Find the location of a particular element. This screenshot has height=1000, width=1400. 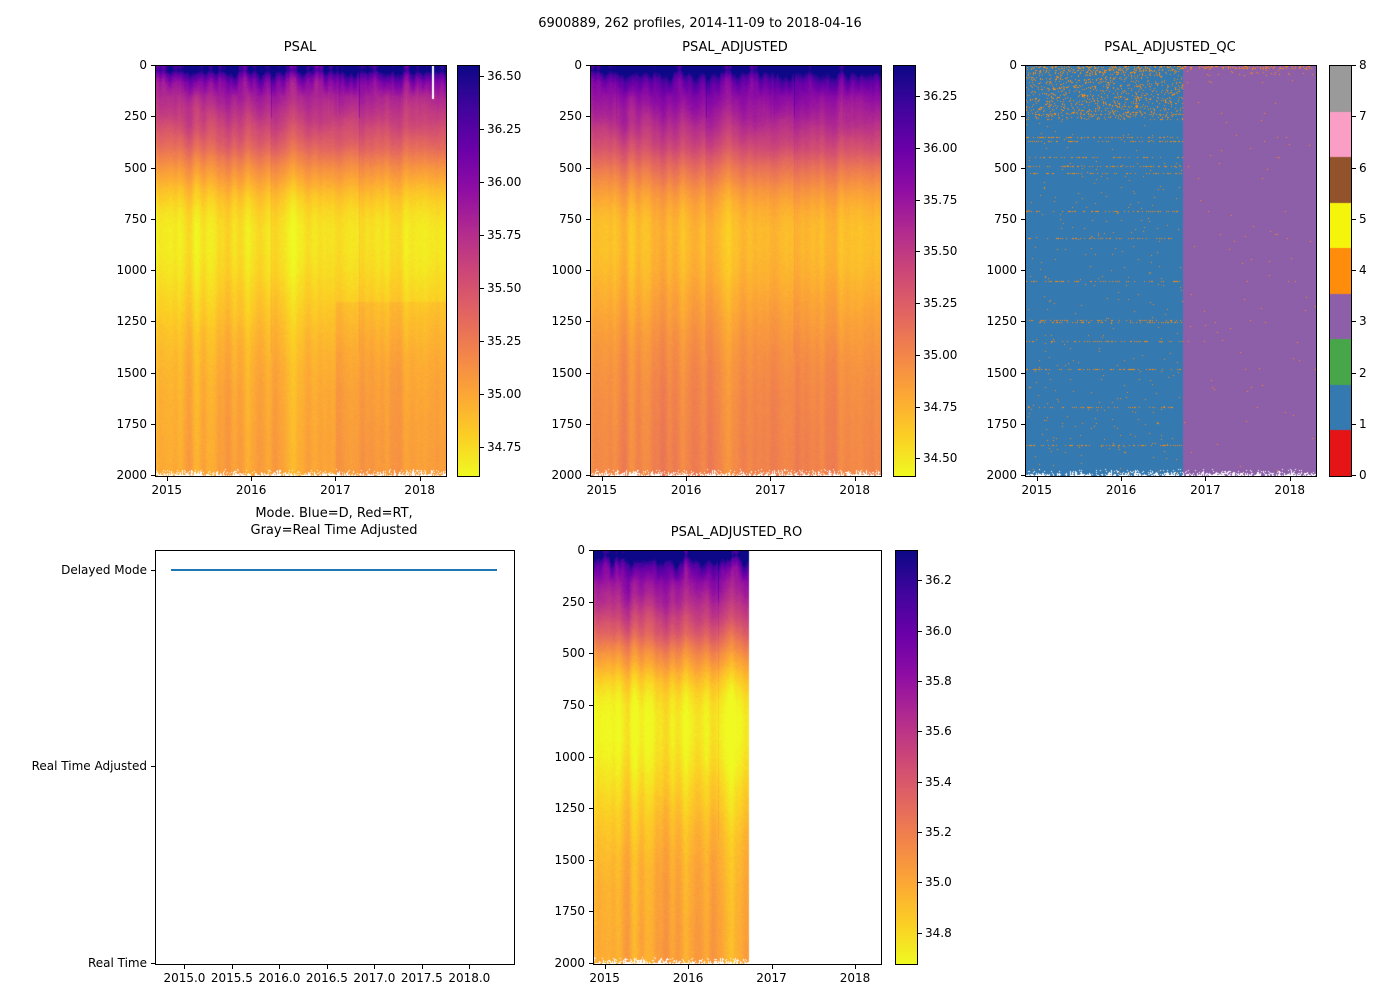

psal-adjusted-ro-heatmap is located at coordinates (737, 757).